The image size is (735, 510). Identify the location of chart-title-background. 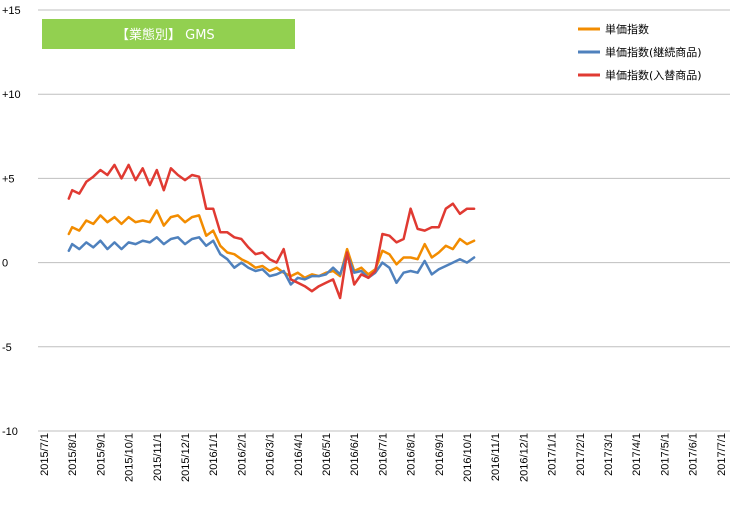
(168, 34).